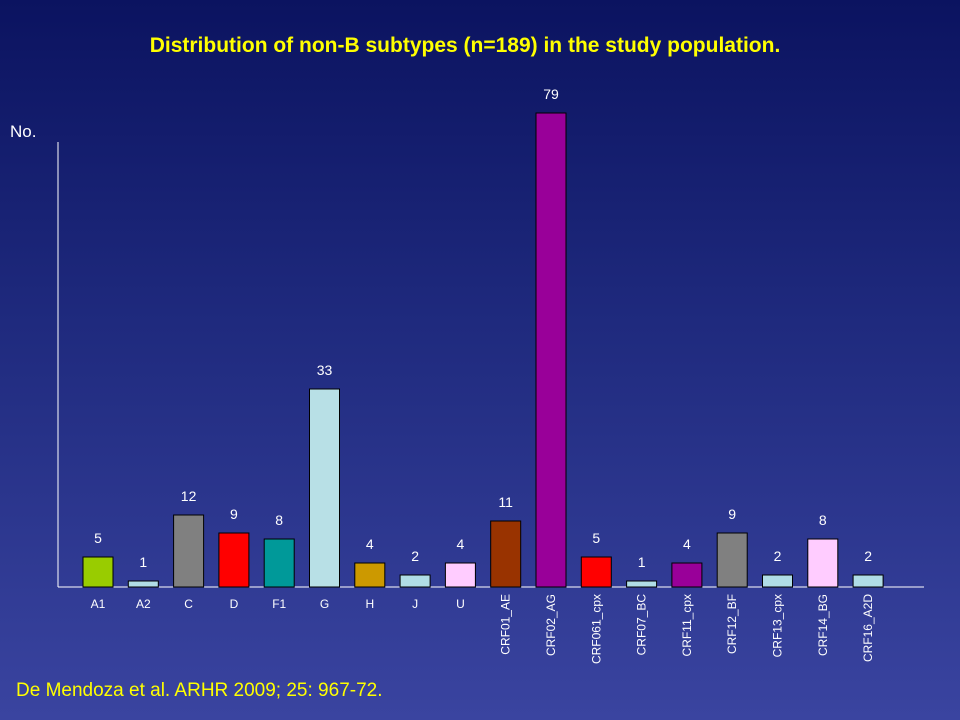 Image resolution: width=960 pixels, height=720 pixels. What do you see at coordinates (324, 604) in the screenshot?
I see `category-label-g: G` at bounding box center [324, 604].